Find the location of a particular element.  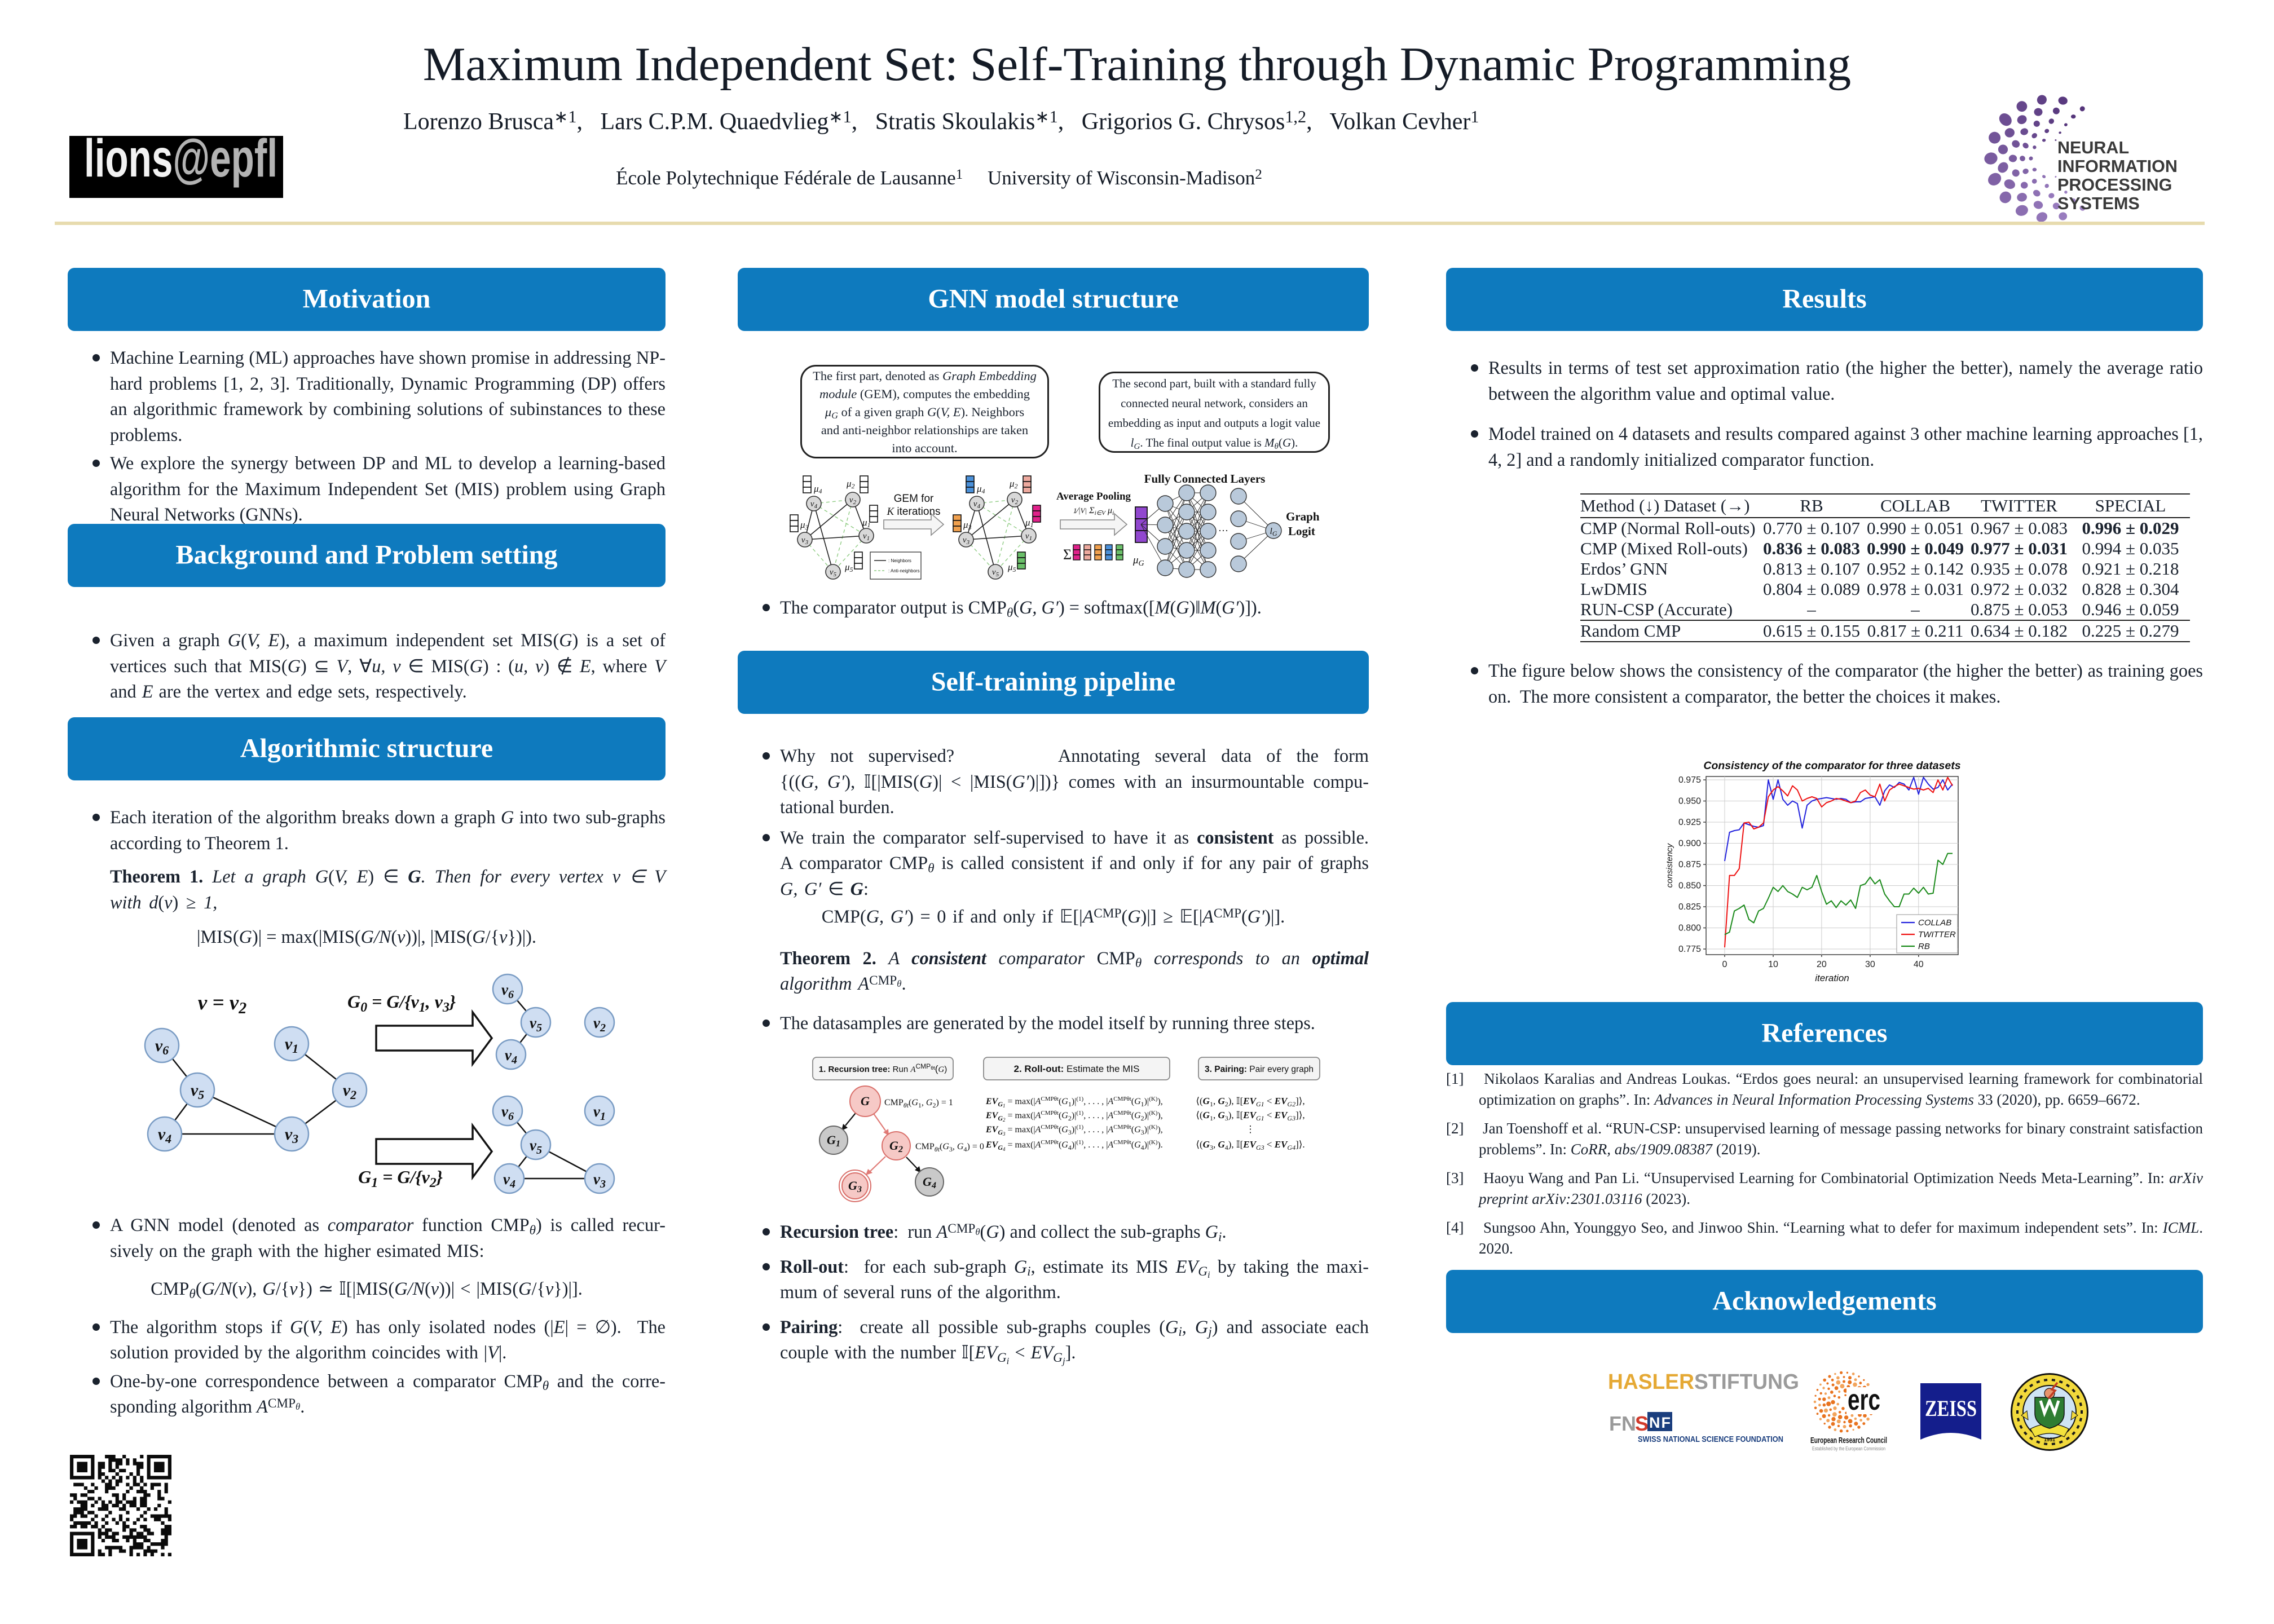

svg-text:SWISS NATIONAL SCIENCE FOUNDAT: SWISS NATIONAL SCIENCE FOUNDATION is located at coordinates (1710, 1439).